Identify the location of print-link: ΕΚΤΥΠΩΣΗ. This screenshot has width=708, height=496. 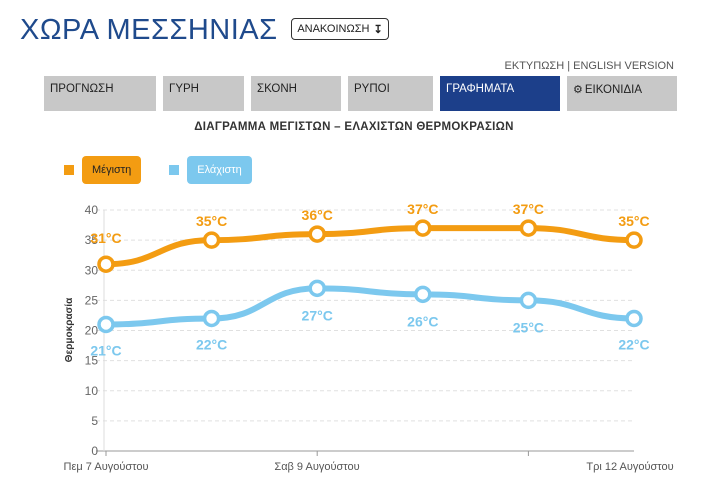
(534, 66).